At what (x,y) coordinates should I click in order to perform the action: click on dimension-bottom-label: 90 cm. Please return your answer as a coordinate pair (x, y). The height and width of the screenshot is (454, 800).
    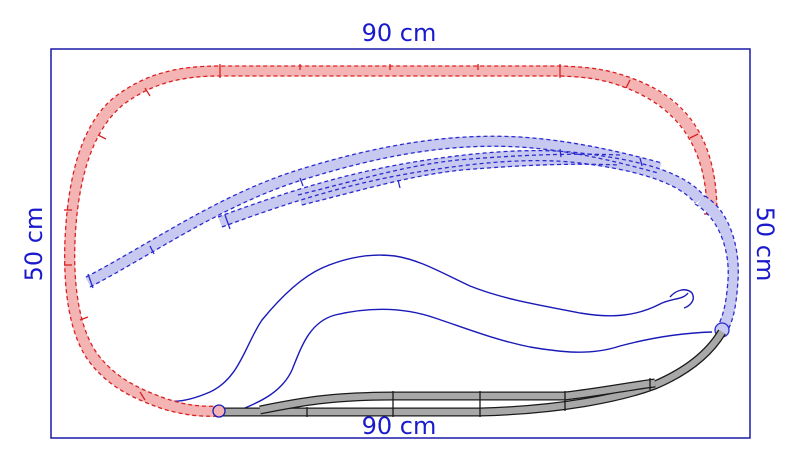
    Looking at the image, I should click on (399, 426).